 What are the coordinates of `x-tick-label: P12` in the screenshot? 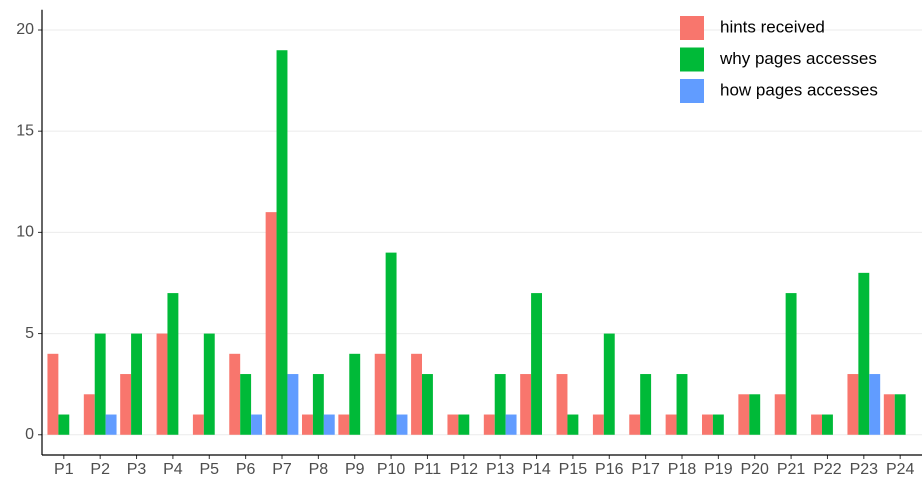 It's located at (464, 469).